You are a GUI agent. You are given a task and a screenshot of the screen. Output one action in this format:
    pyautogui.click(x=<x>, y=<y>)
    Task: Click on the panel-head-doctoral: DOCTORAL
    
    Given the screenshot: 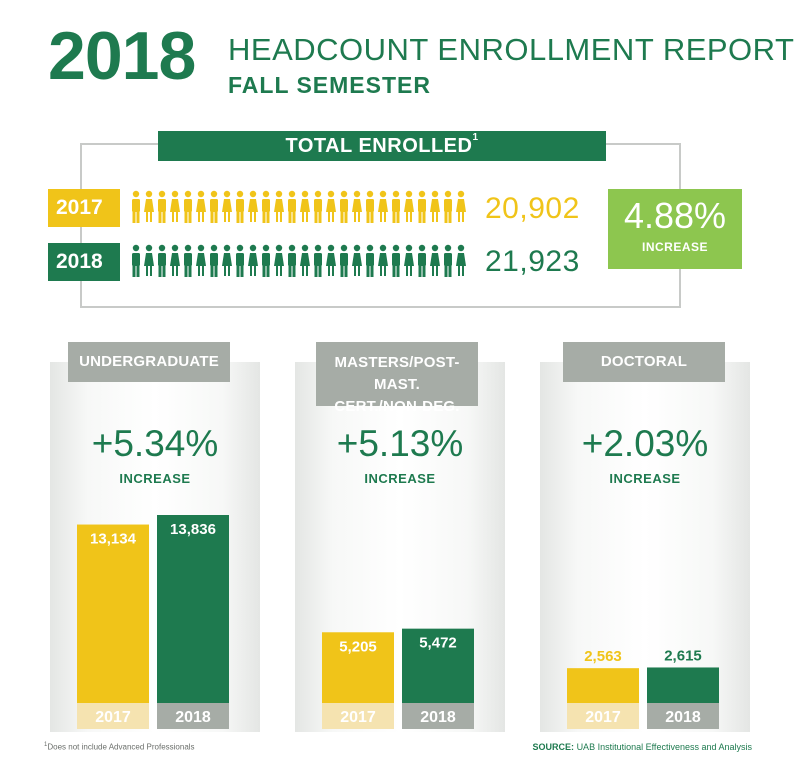 What is the action you would take?
    pyautogui.click(x=644, y=362)
    